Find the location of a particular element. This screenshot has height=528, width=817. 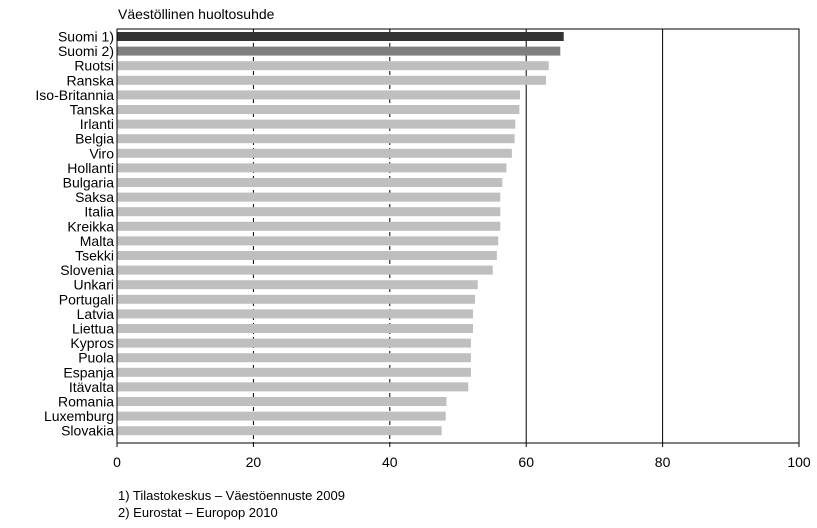

x-tick-label: 100 is located at coordinates (799, 462).